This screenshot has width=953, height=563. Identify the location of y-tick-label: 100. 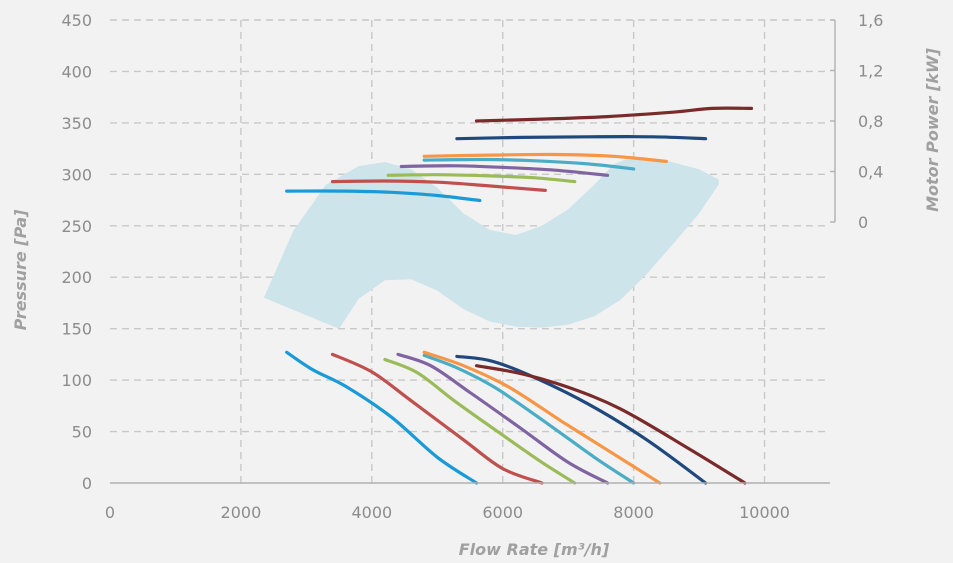
(76, 380).